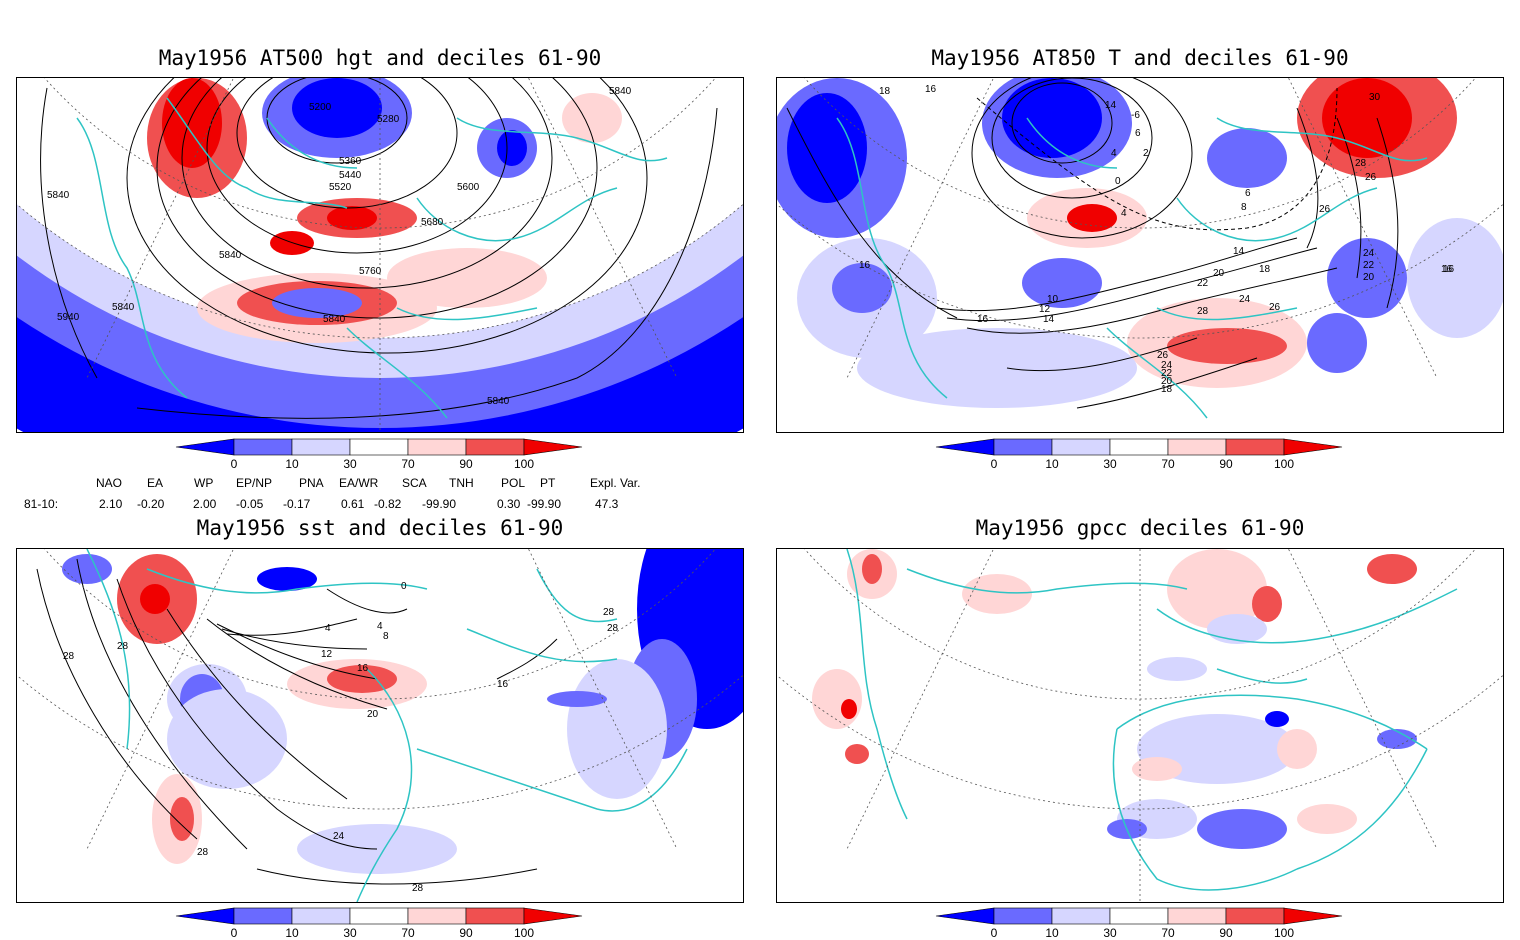  Describe the element at coordinates (468, 187) in the screenshot. I see `contour-label: 5600` at that location.